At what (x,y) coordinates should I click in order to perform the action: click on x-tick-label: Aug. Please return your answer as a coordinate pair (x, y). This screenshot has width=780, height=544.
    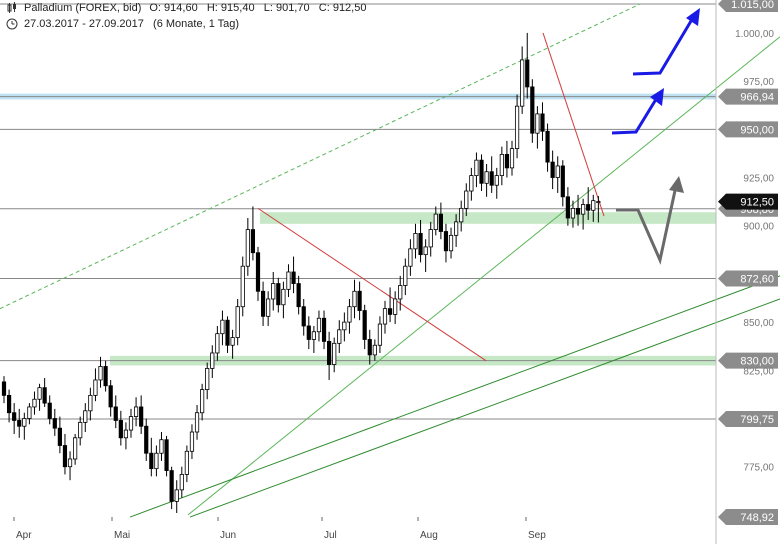
    Looking at the image, I should click on (429, 535).